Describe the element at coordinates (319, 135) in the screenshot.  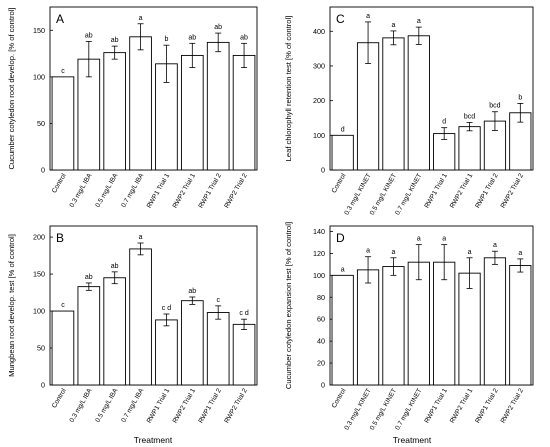
I see `panel-c-ytick-label: 100` at that location.